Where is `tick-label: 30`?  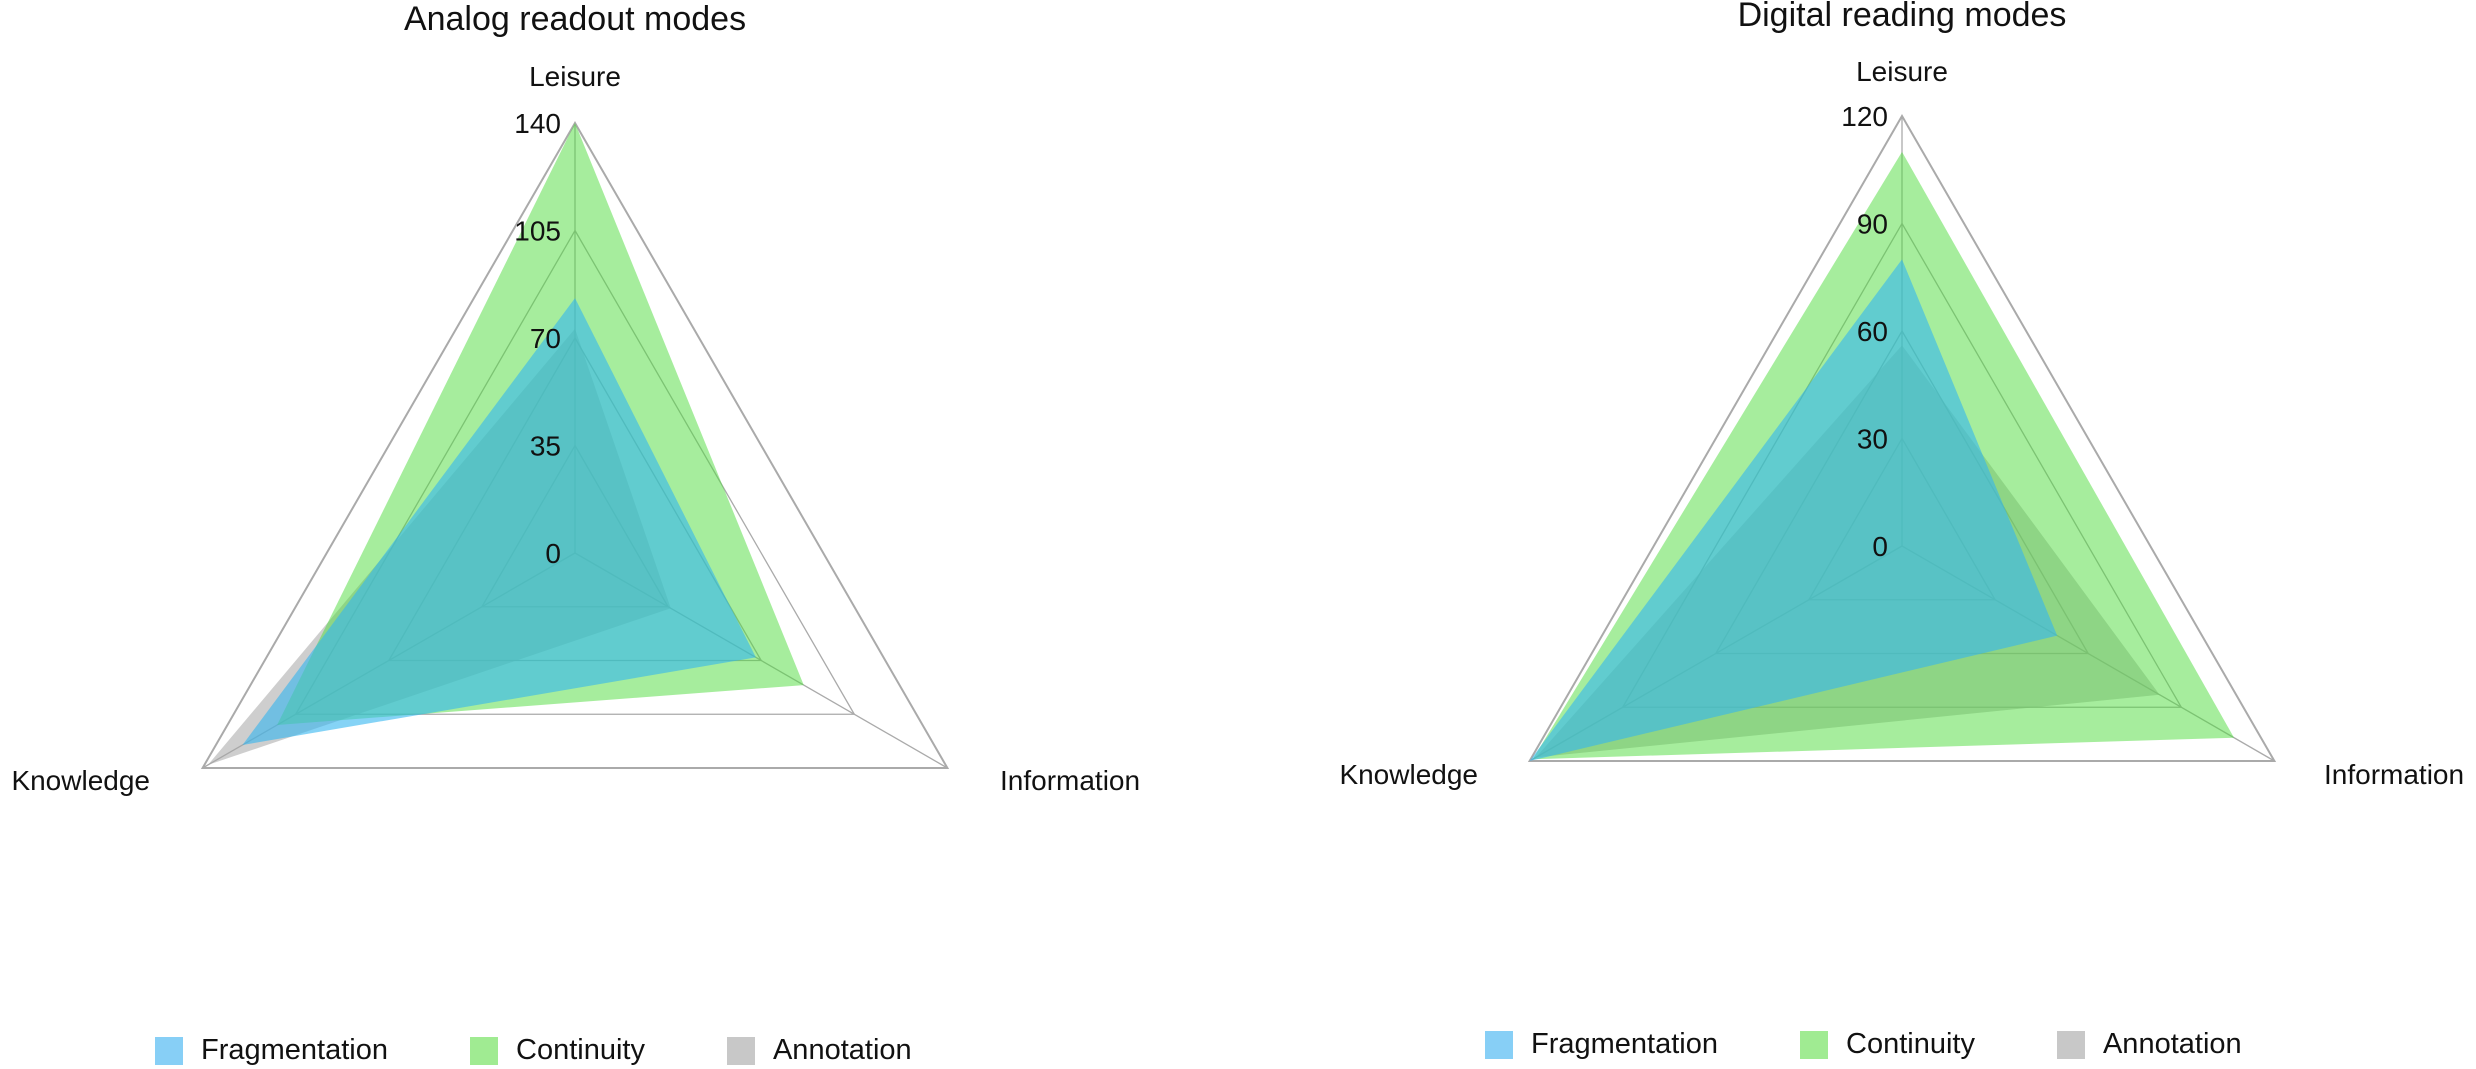
tick-label: 30 is located at coordinates (1872, 439).